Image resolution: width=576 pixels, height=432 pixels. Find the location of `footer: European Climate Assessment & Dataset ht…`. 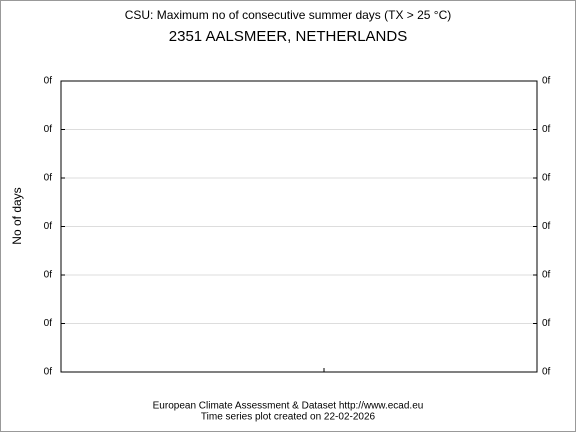

footer: European Climate Assessment & Dataset ht… is located at coordinates (288, 406).